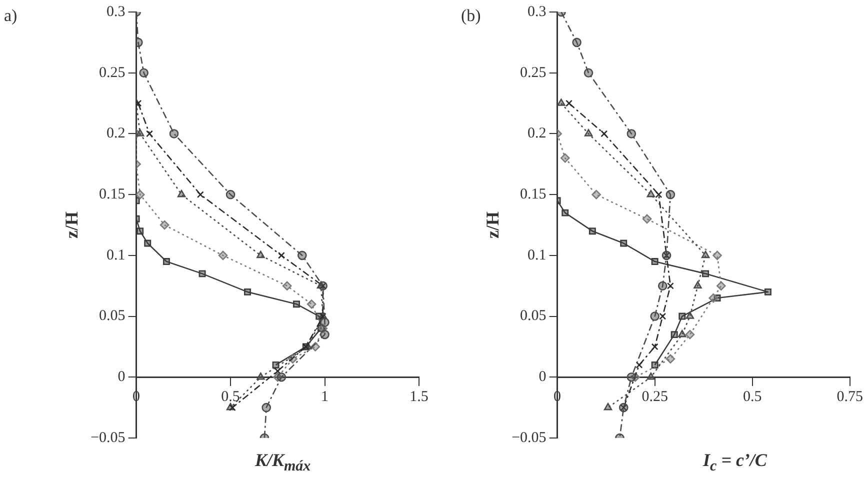 This screenshot has width=866, height=487. What do you see at coordinates (471, 16) in the screenshot?
I see `chart-title: (b)` at bounding box center [471, 16].